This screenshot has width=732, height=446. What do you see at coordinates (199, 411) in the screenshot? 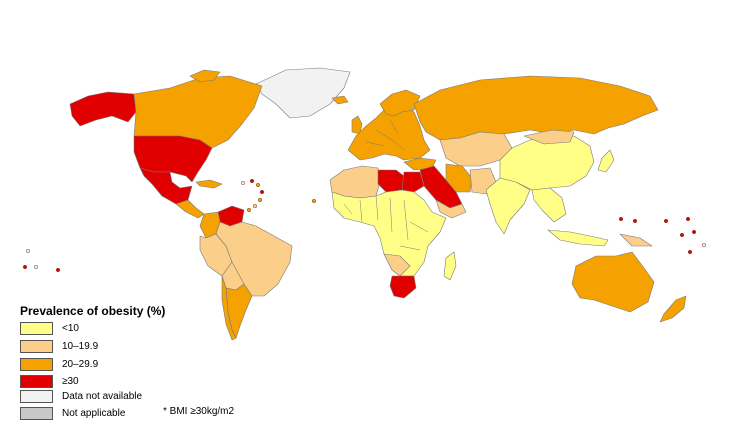
I see `bmi-footnote: * BMI ≥30kg/m2` at bounding box center [199, 411].